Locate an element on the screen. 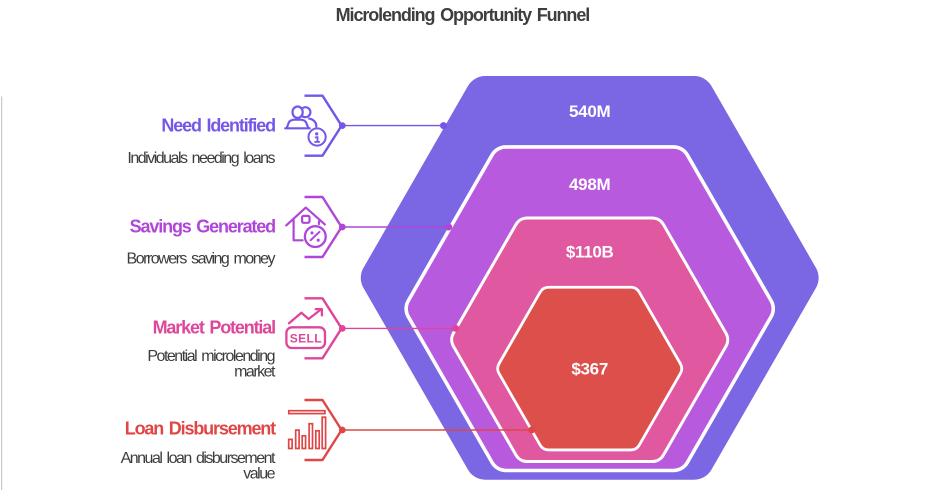 The image size is (928, 490). svg-text: value is located at coordinates (259, 474).